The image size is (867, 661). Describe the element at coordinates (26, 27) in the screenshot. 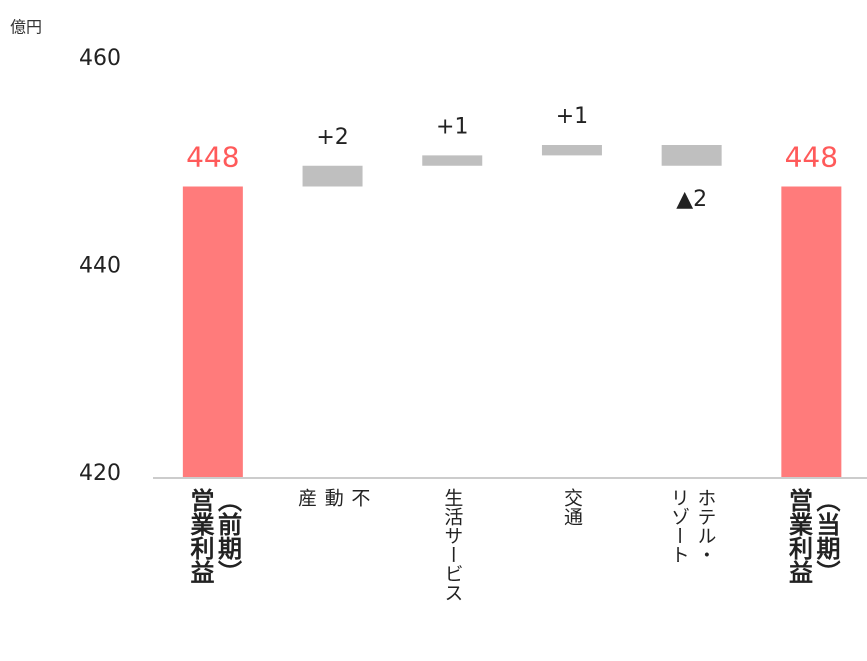

I see `unit-label: 億円` at that location.